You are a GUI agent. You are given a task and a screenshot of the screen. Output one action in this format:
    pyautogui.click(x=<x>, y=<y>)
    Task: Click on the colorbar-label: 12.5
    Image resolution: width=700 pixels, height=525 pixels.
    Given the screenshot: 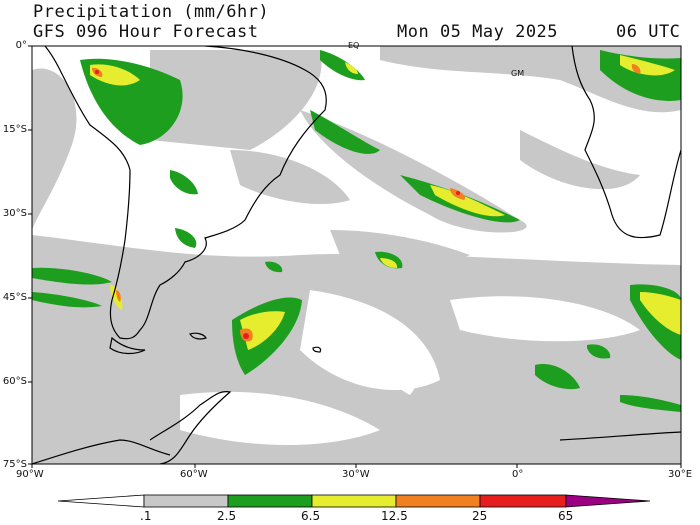 What is the action you would take?
    pyautogui.click(x=394, y=516)
    